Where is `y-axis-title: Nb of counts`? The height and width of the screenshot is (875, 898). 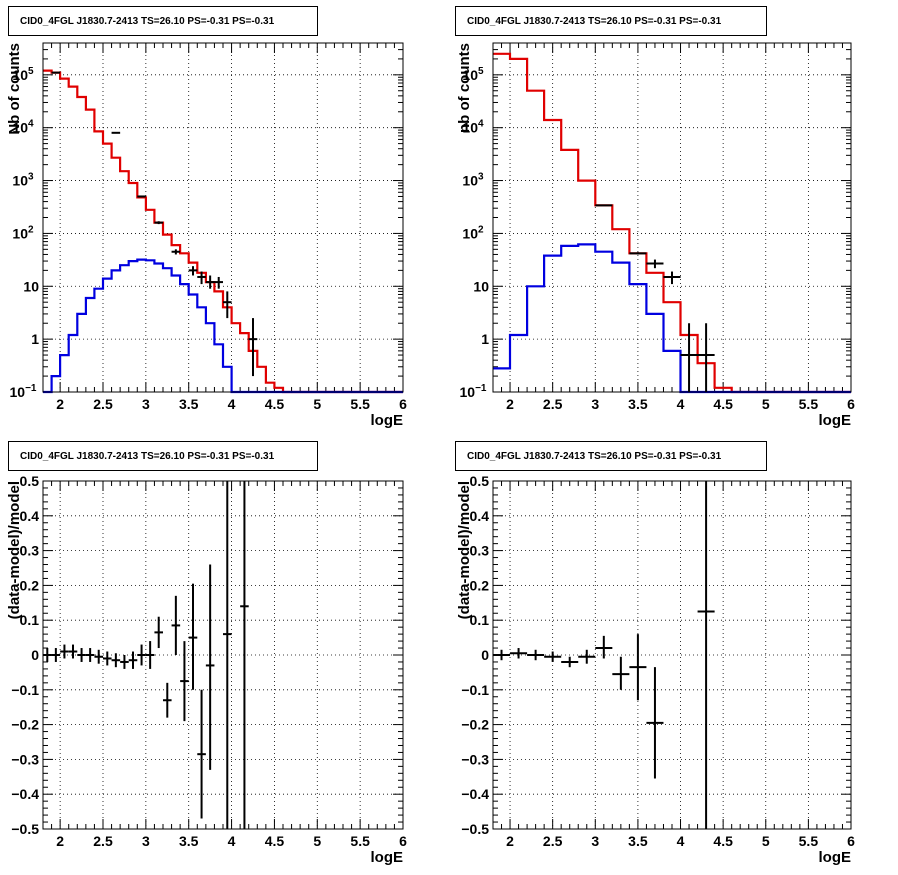 y-axis-title: Nb of counts is located at coordinates (14, 89).